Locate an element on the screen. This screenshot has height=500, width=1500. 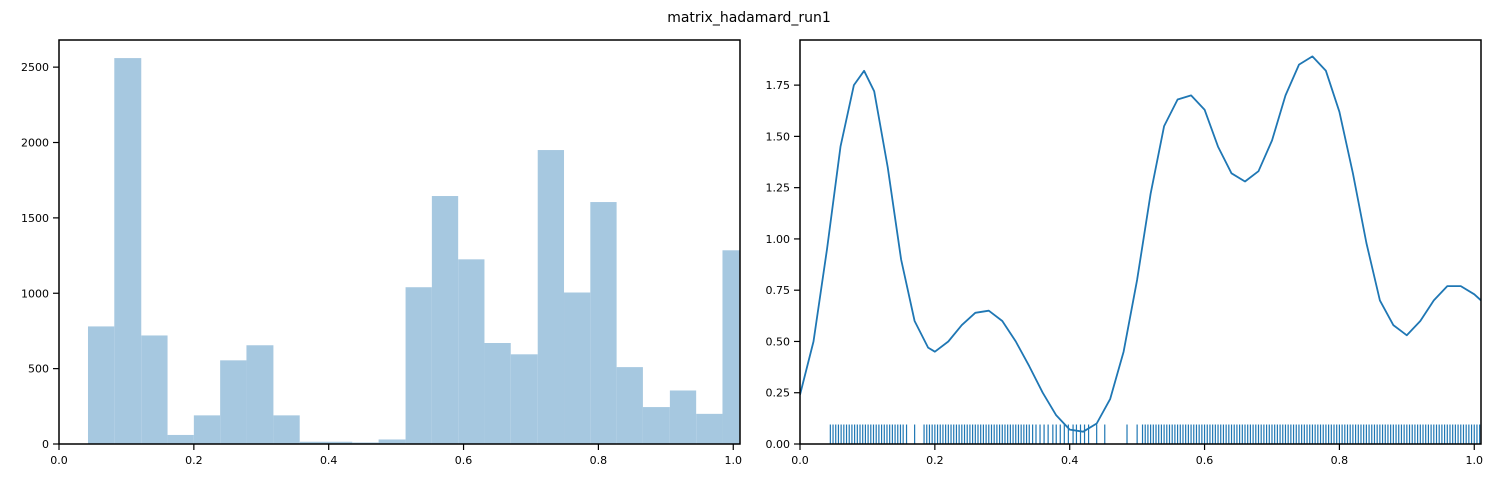
kde-x-tick-label: 0.0 is located at coordinates (800, 460).